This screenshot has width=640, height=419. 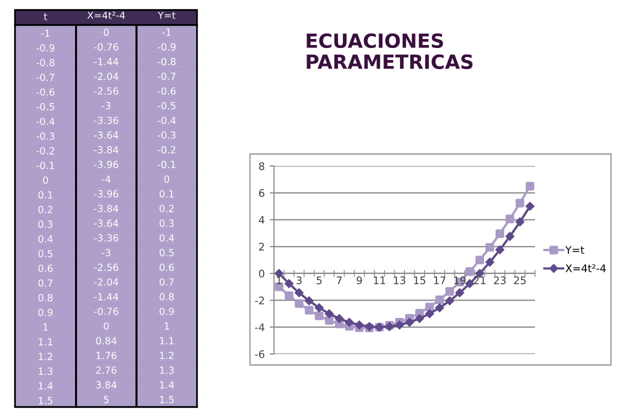 What do you see at coordinates (45, 356) in the screenshot?
I see `y-tick-label: 1.2` at bounding box center [45, 356].